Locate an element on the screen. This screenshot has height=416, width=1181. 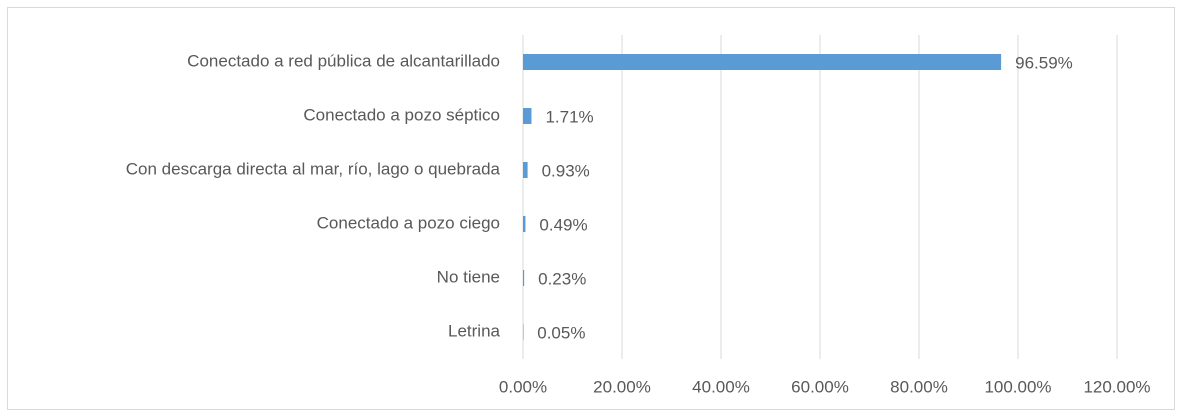
y-tick-label: Conectado a pozo séptico is located at coordinates (401, 114).